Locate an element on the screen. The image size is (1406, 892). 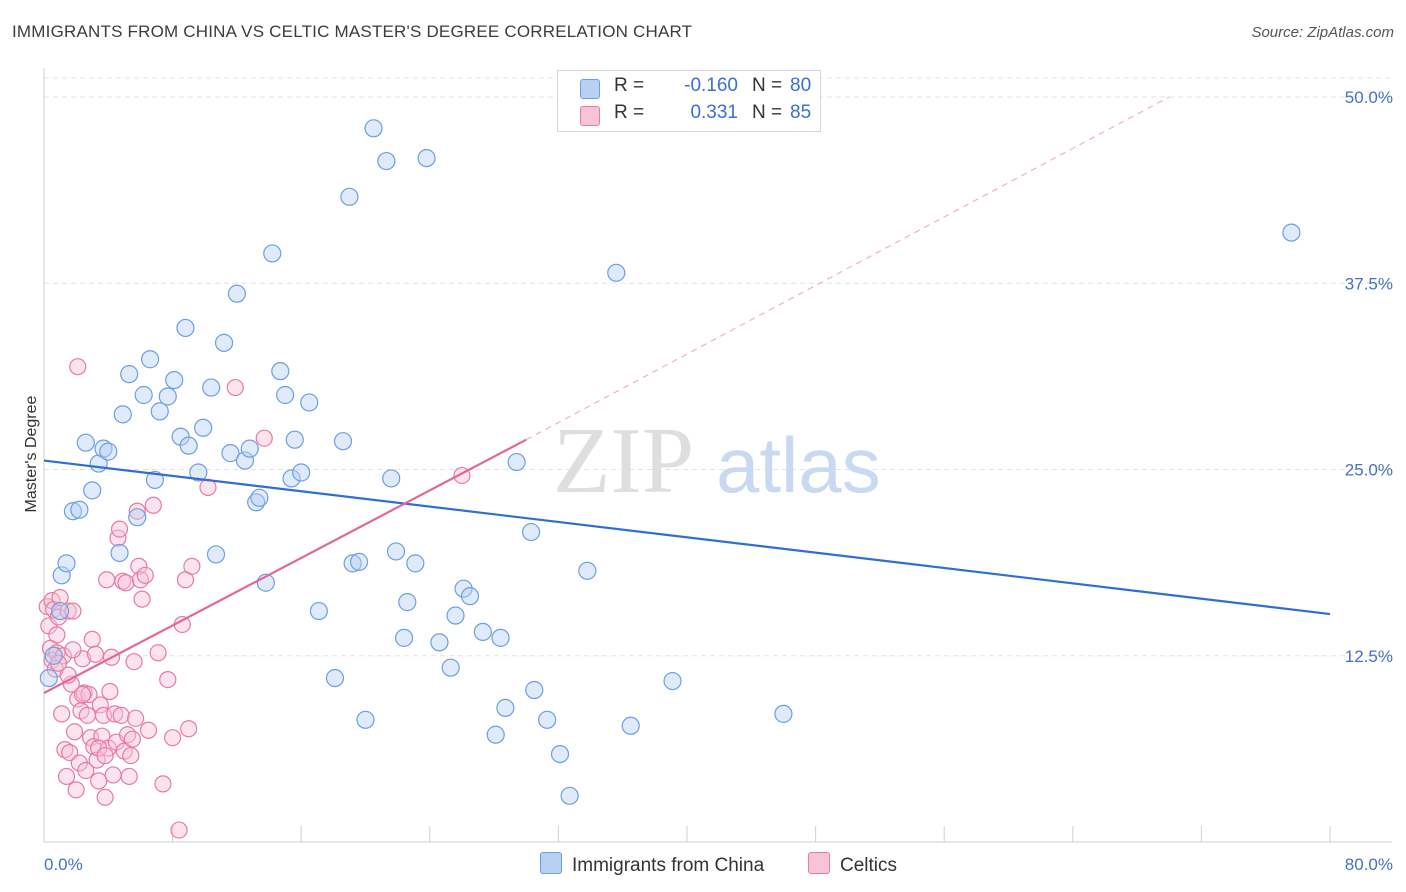
bottom-legend-swatch-celtics is located at coordinates (819, 863).